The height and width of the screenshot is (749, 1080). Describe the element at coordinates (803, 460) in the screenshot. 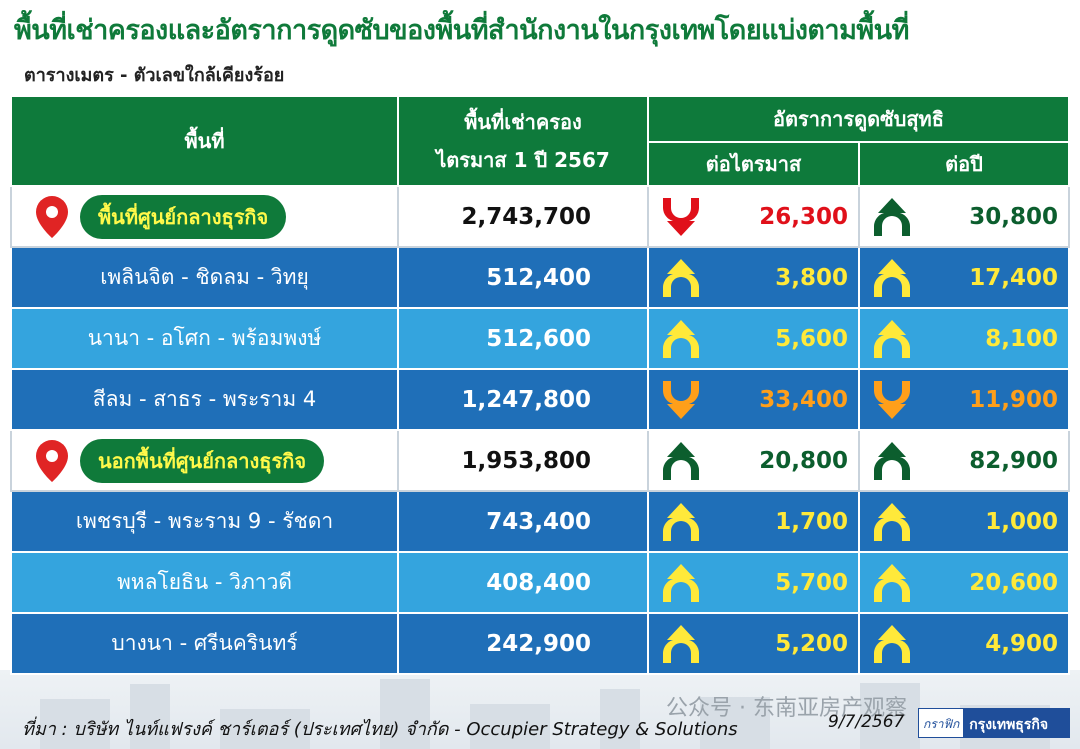

I see `absorption-quarter-value: 20,800` at that location.